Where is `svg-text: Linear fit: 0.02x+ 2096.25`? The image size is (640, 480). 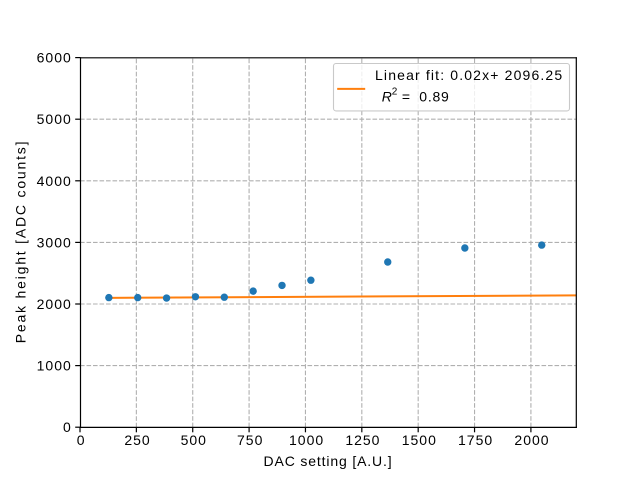 svg-text: Linear fit: 0.02x+ 2096.25 is located at coordinates (469, 75).